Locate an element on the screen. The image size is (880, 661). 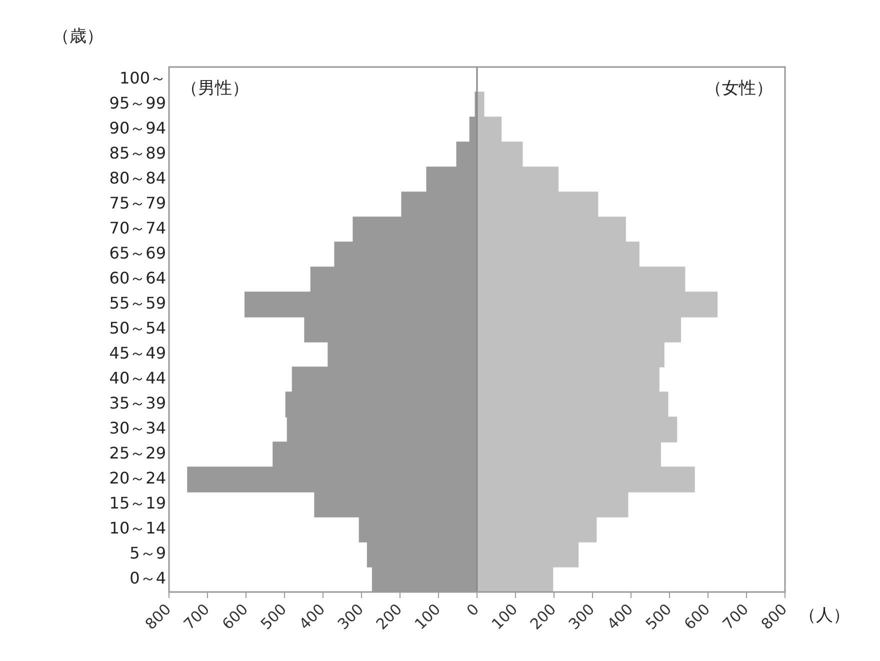
y-tick-label: 45～49 is located at coordinates (137, 353).